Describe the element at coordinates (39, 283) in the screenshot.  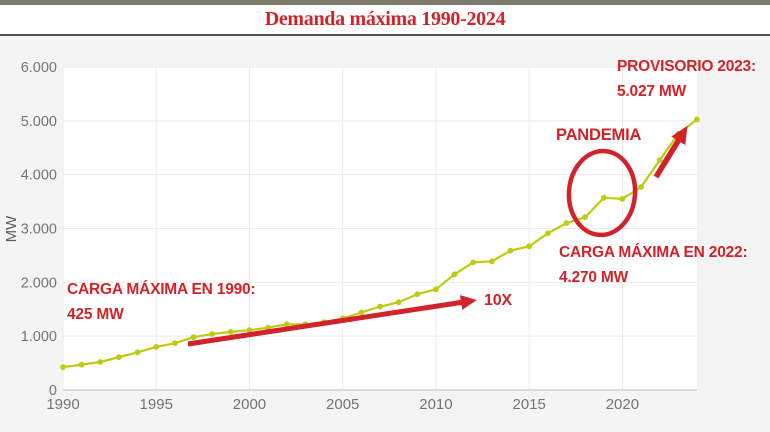
I see `y-tick-label: 2.000` at that location.